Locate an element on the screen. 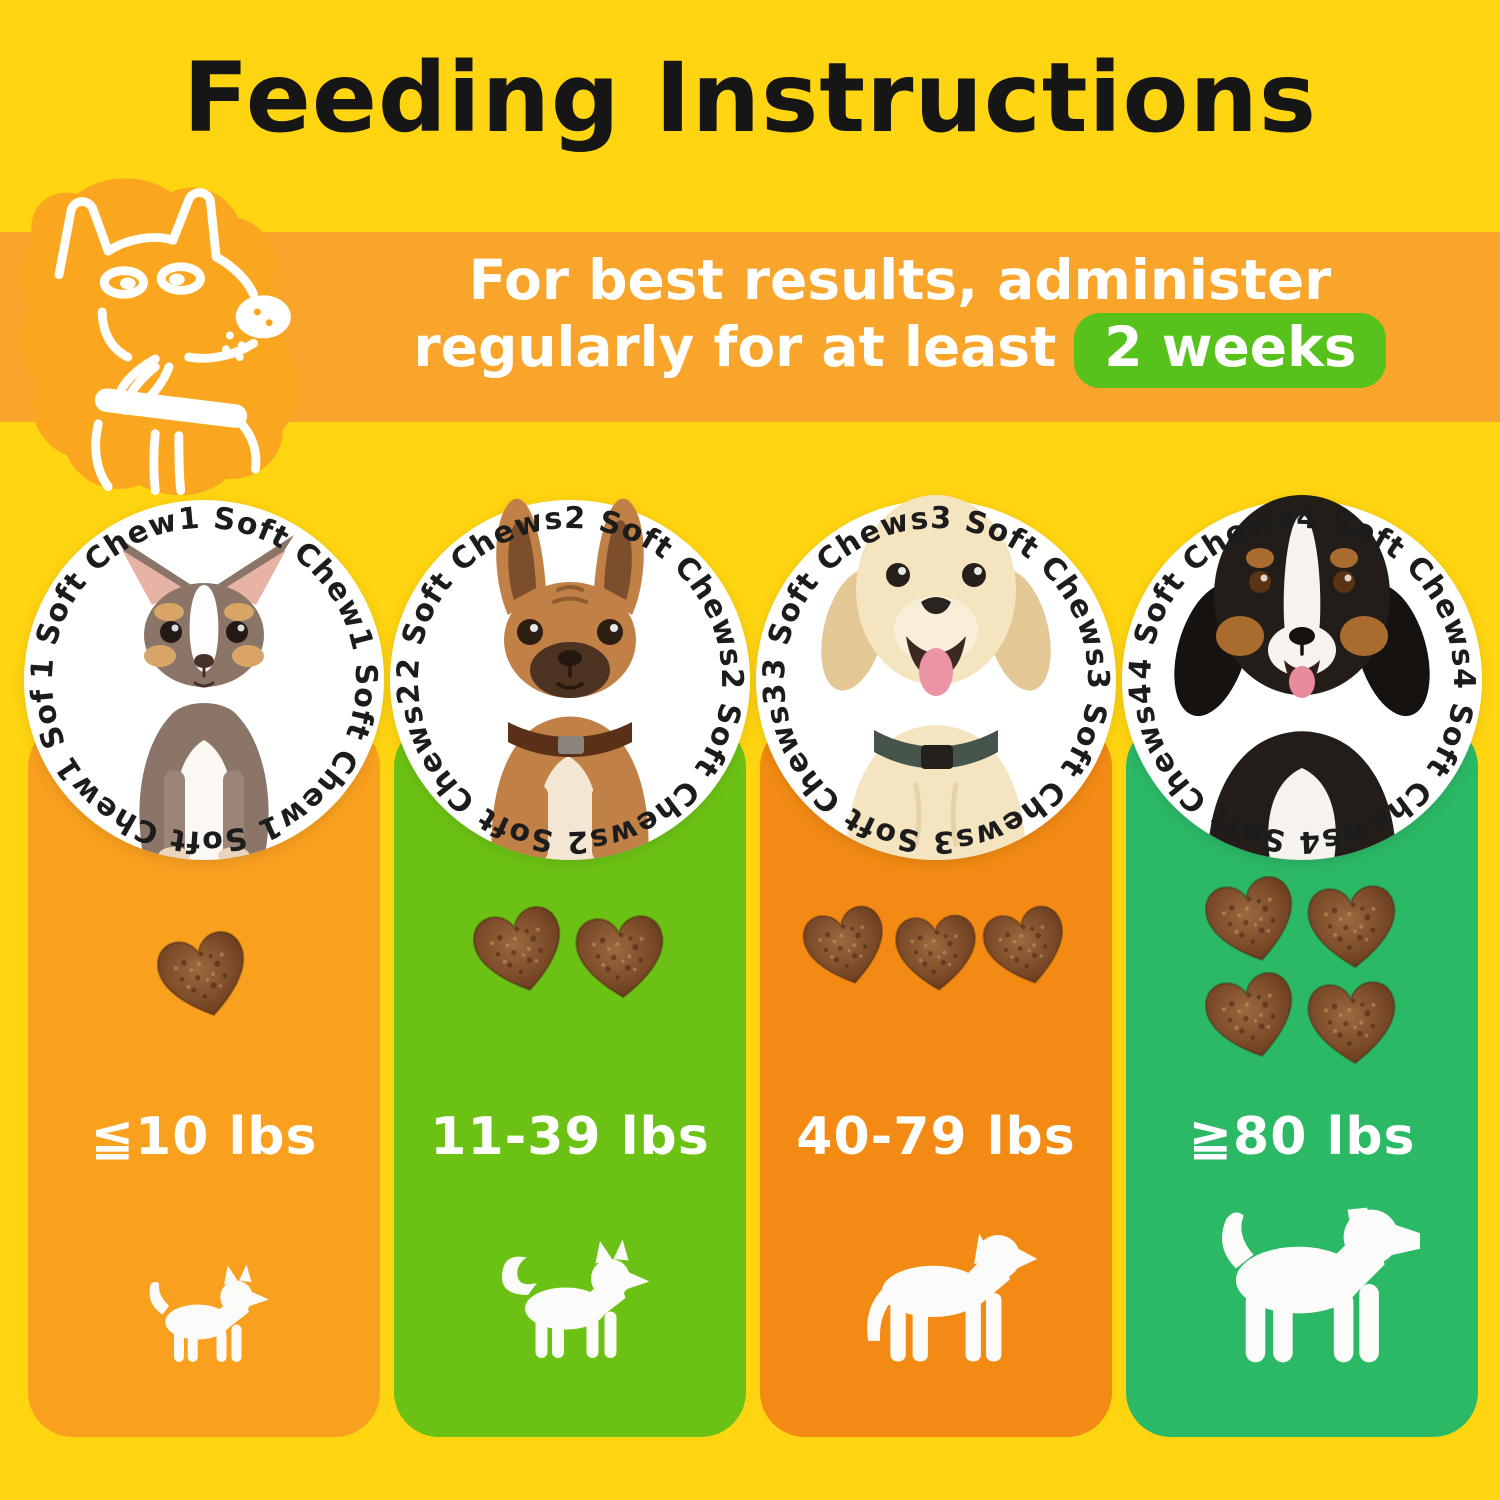 The image size is (1500, 1500). duration-badge: 2 weeks is located at coordinates (1230, 350).